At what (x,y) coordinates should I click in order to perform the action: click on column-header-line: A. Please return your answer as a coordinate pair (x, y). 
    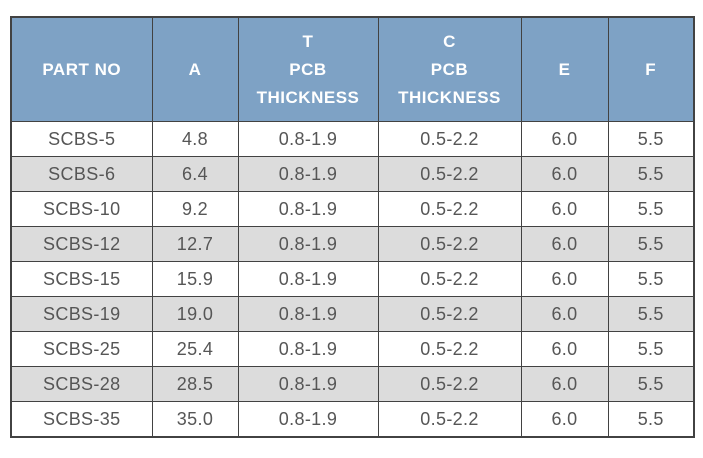
    Looking at the image, I should click on (195, 69).